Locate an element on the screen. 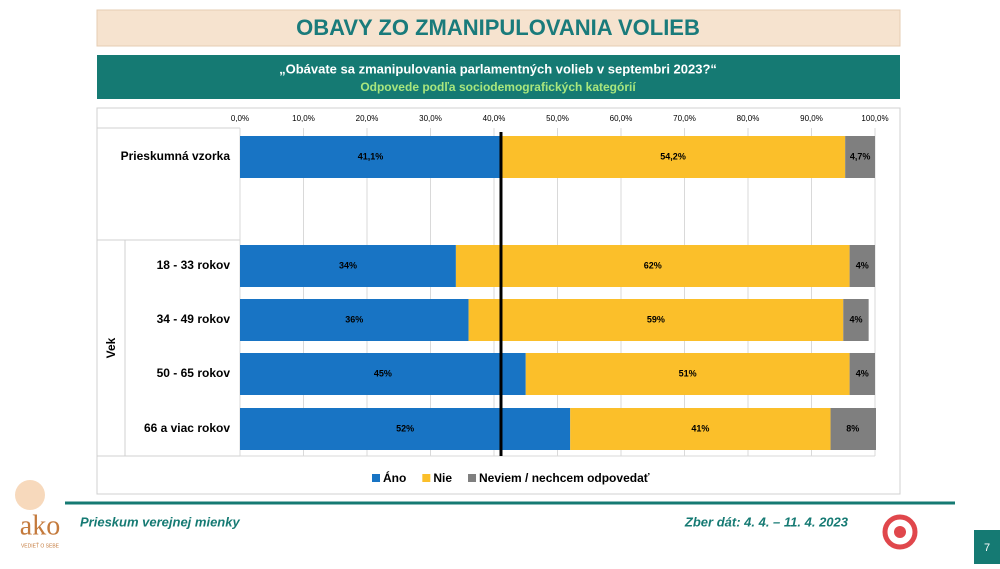  title-box is located at coordinates (498, 28).